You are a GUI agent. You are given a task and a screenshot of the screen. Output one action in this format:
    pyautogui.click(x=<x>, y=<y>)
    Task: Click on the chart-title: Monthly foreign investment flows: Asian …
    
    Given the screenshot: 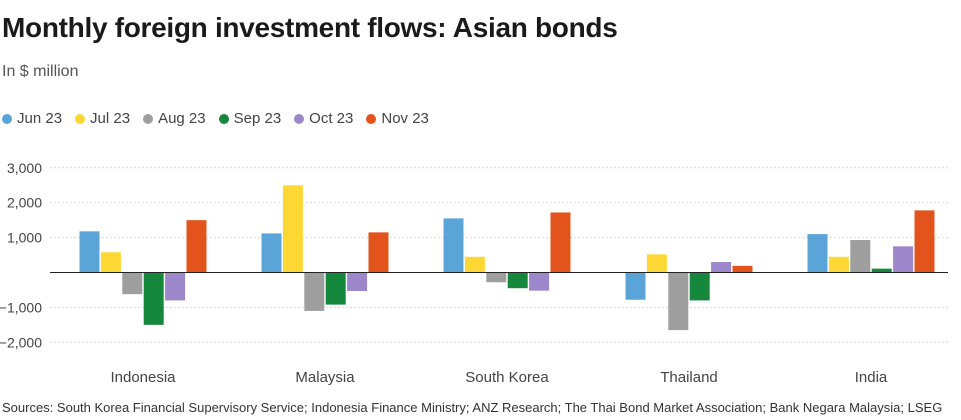 What is the action you would take?
    pyautogui.click(x=310, y=27)
    